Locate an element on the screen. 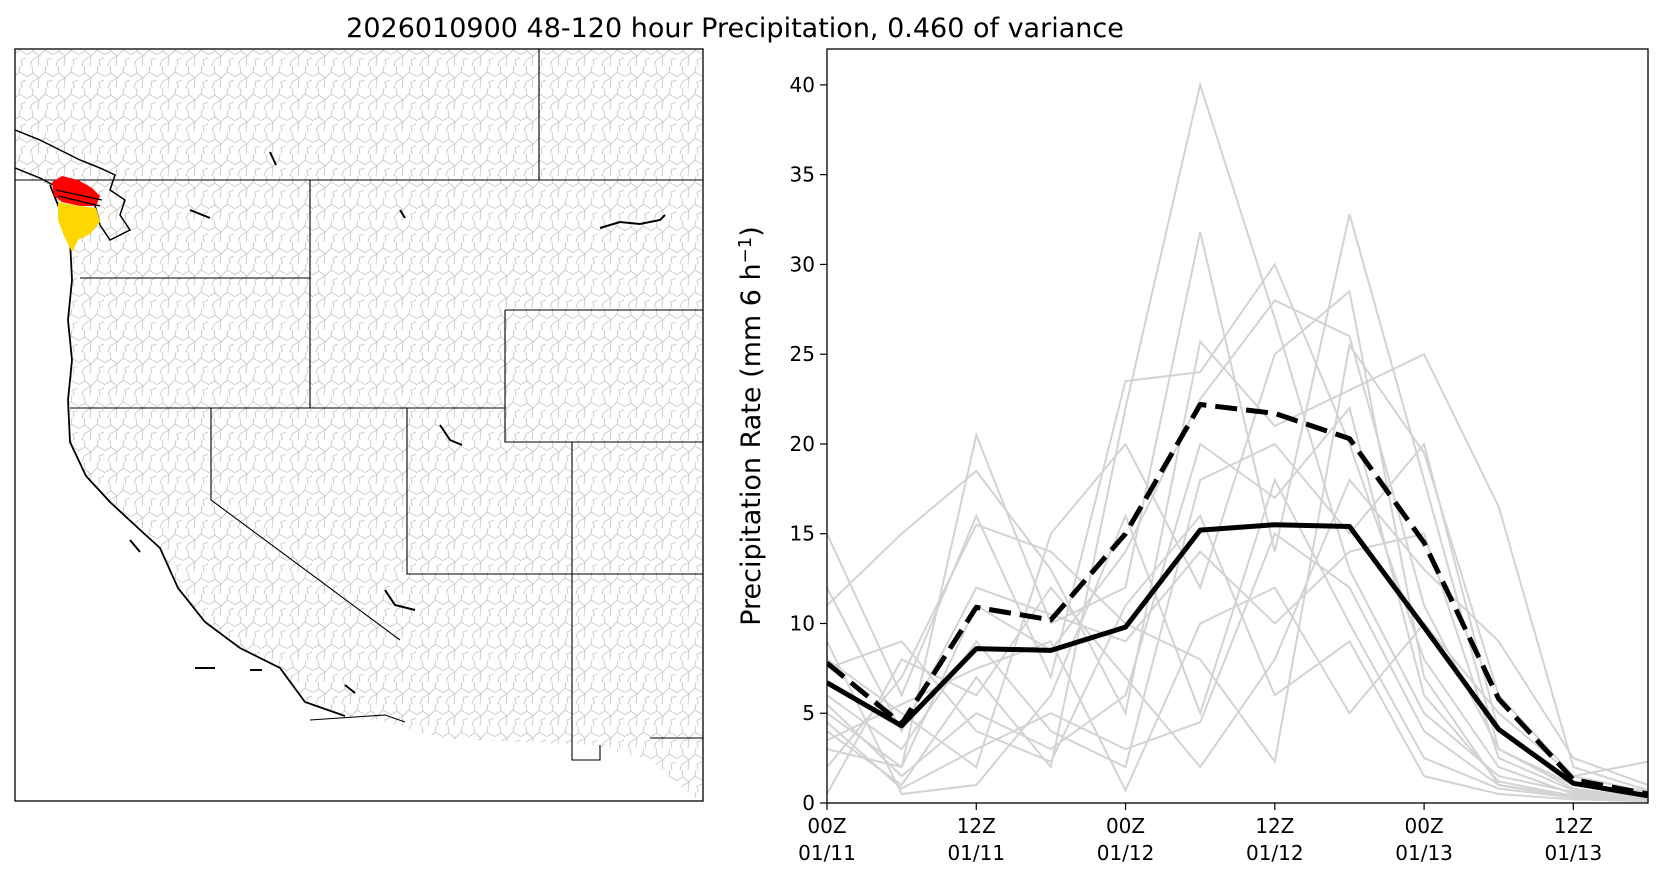  y-axis: 0 5 10 15 20 25 30 35 40 is located at coordinates (808, 444).